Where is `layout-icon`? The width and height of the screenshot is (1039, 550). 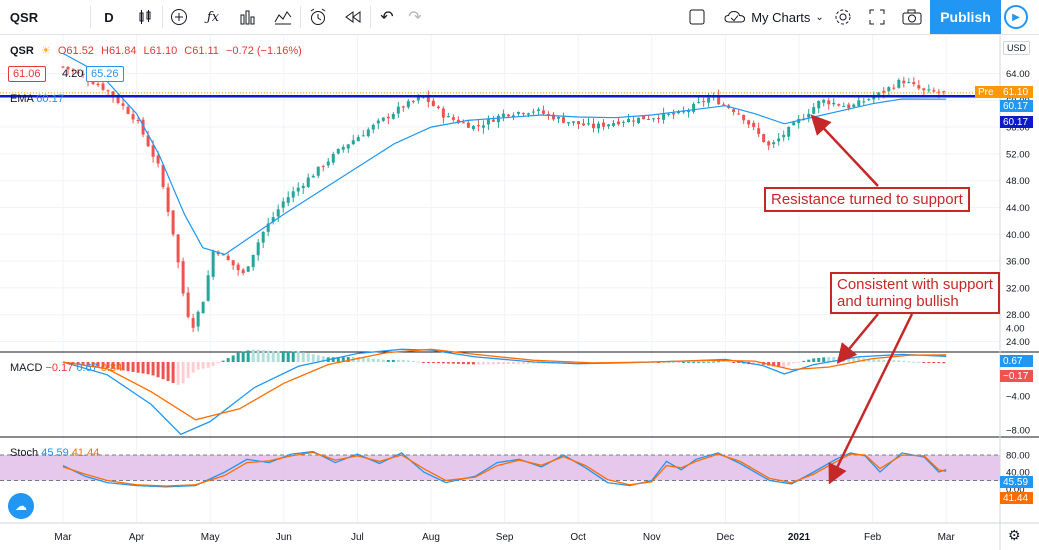
layout-icon is located at coordinates (697, 17).